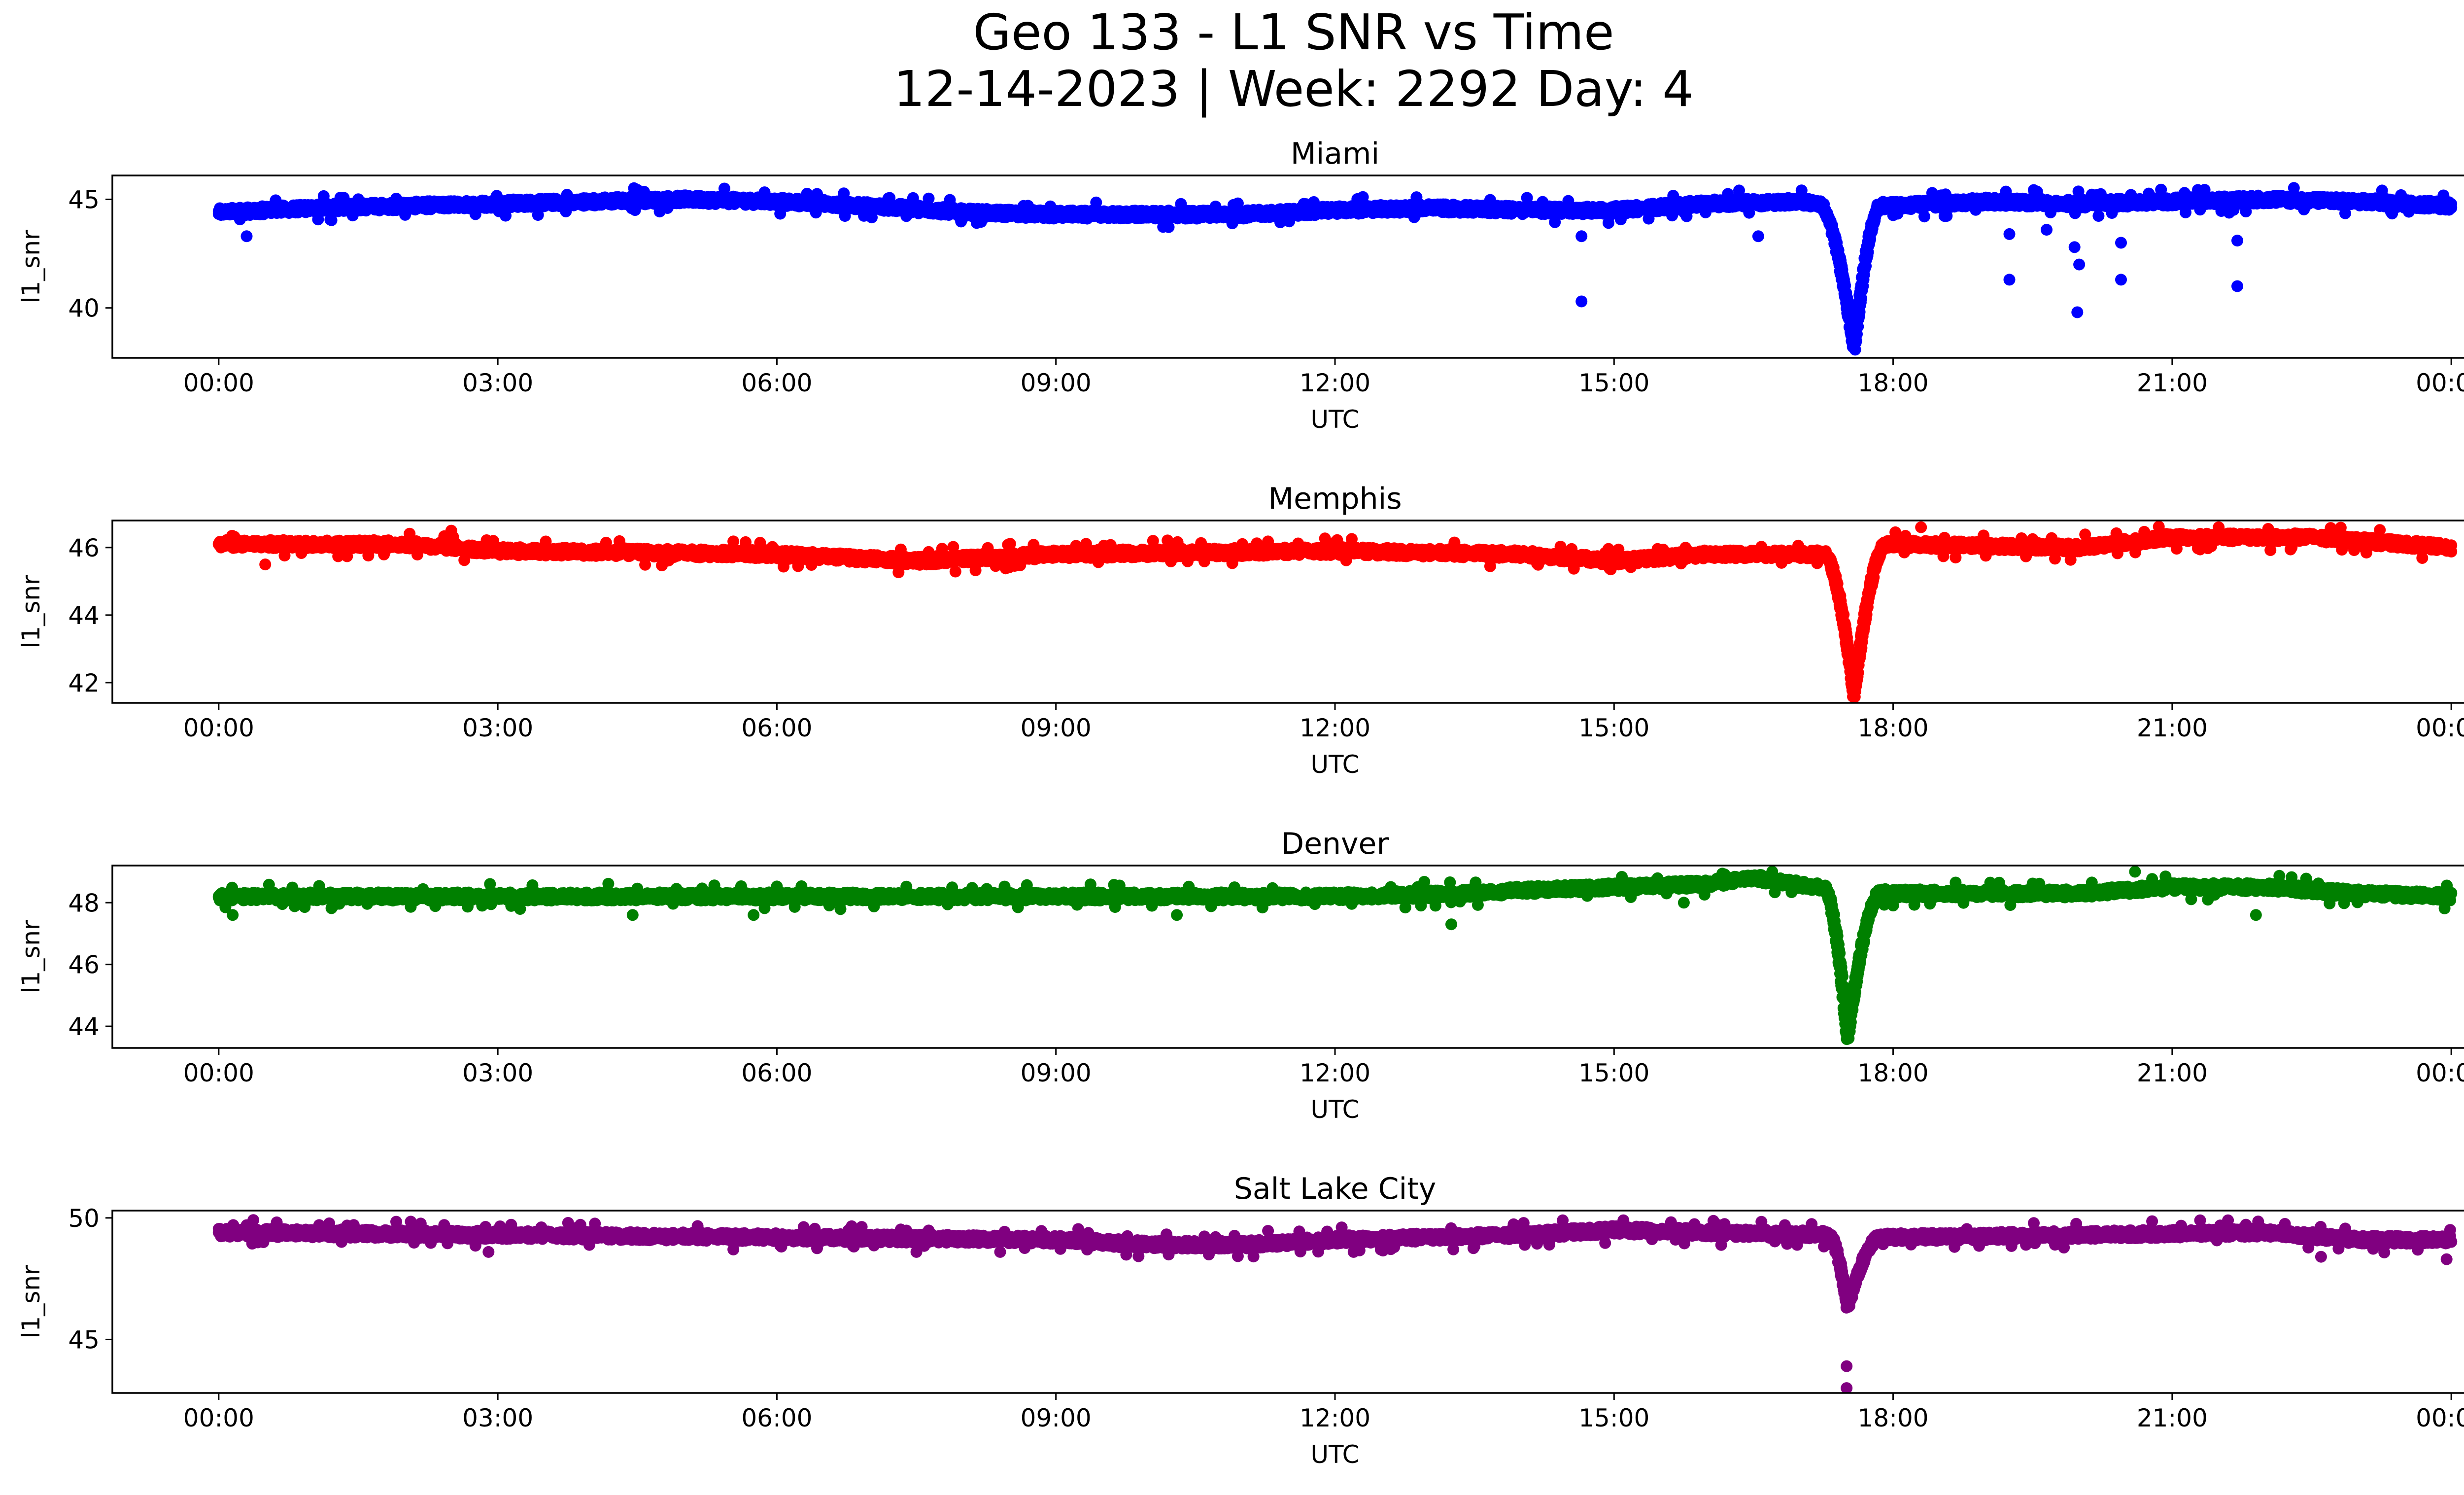 The image size is (2464, 1495). What do you see at coordinates (84, 199) in the screenshot?
I see `y-tick-label: 45` at bounding box center [84, 199].